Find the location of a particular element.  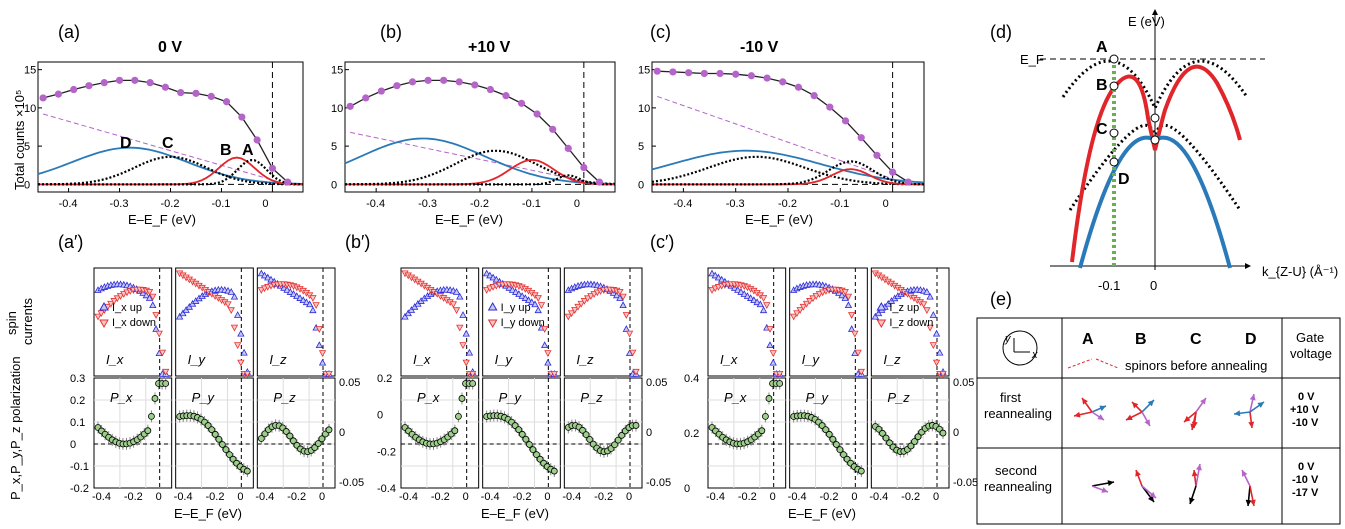

y-tick-label: 10 is located at coordinates (30, 109).